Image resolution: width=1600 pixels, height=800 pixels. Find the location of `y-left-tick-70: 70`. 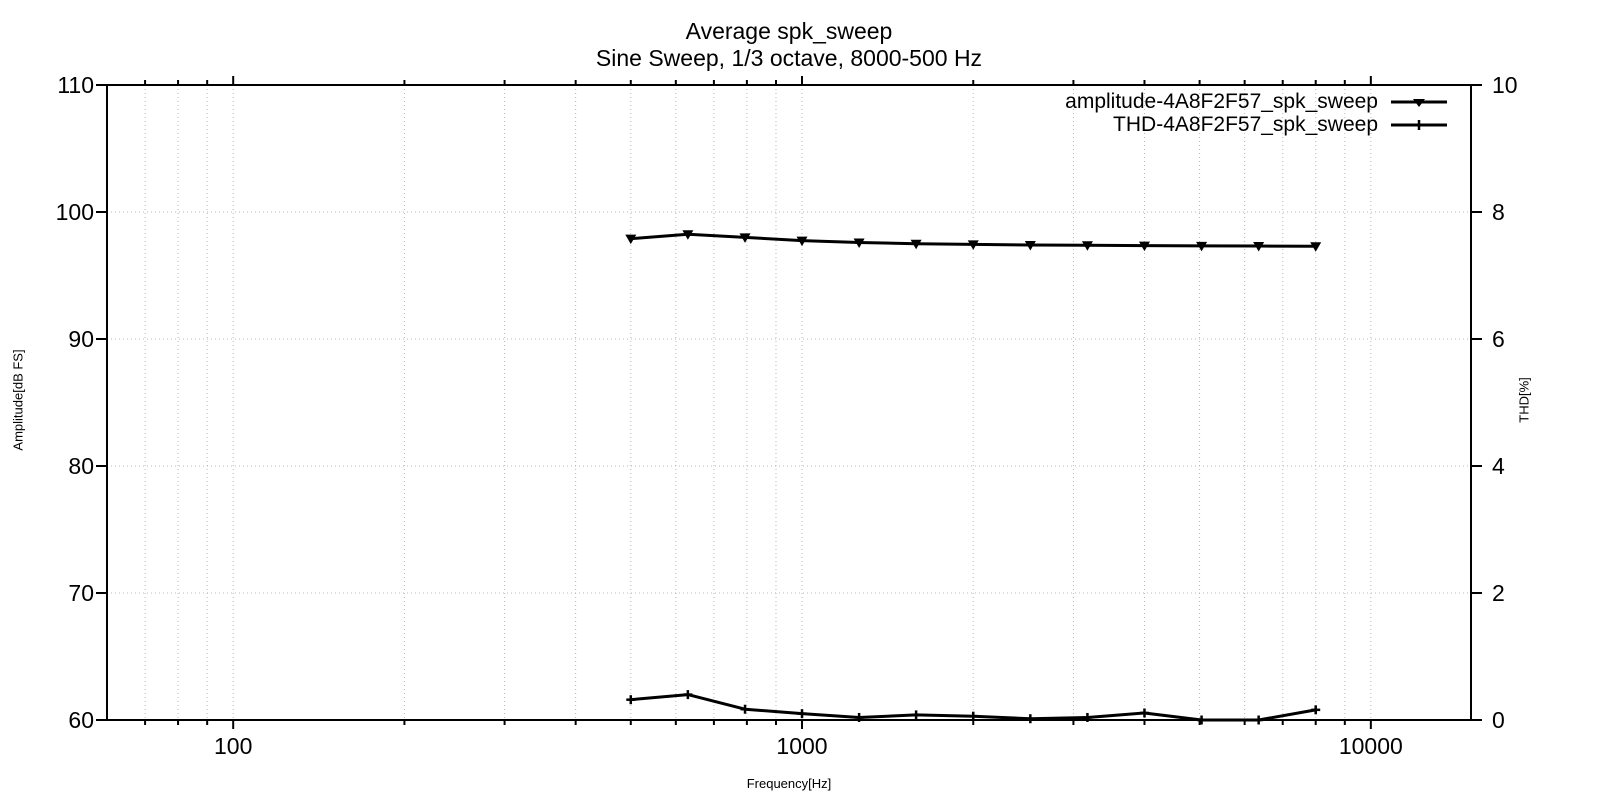

y-left-tick-70: 70 is located at coordinates (81, 593).